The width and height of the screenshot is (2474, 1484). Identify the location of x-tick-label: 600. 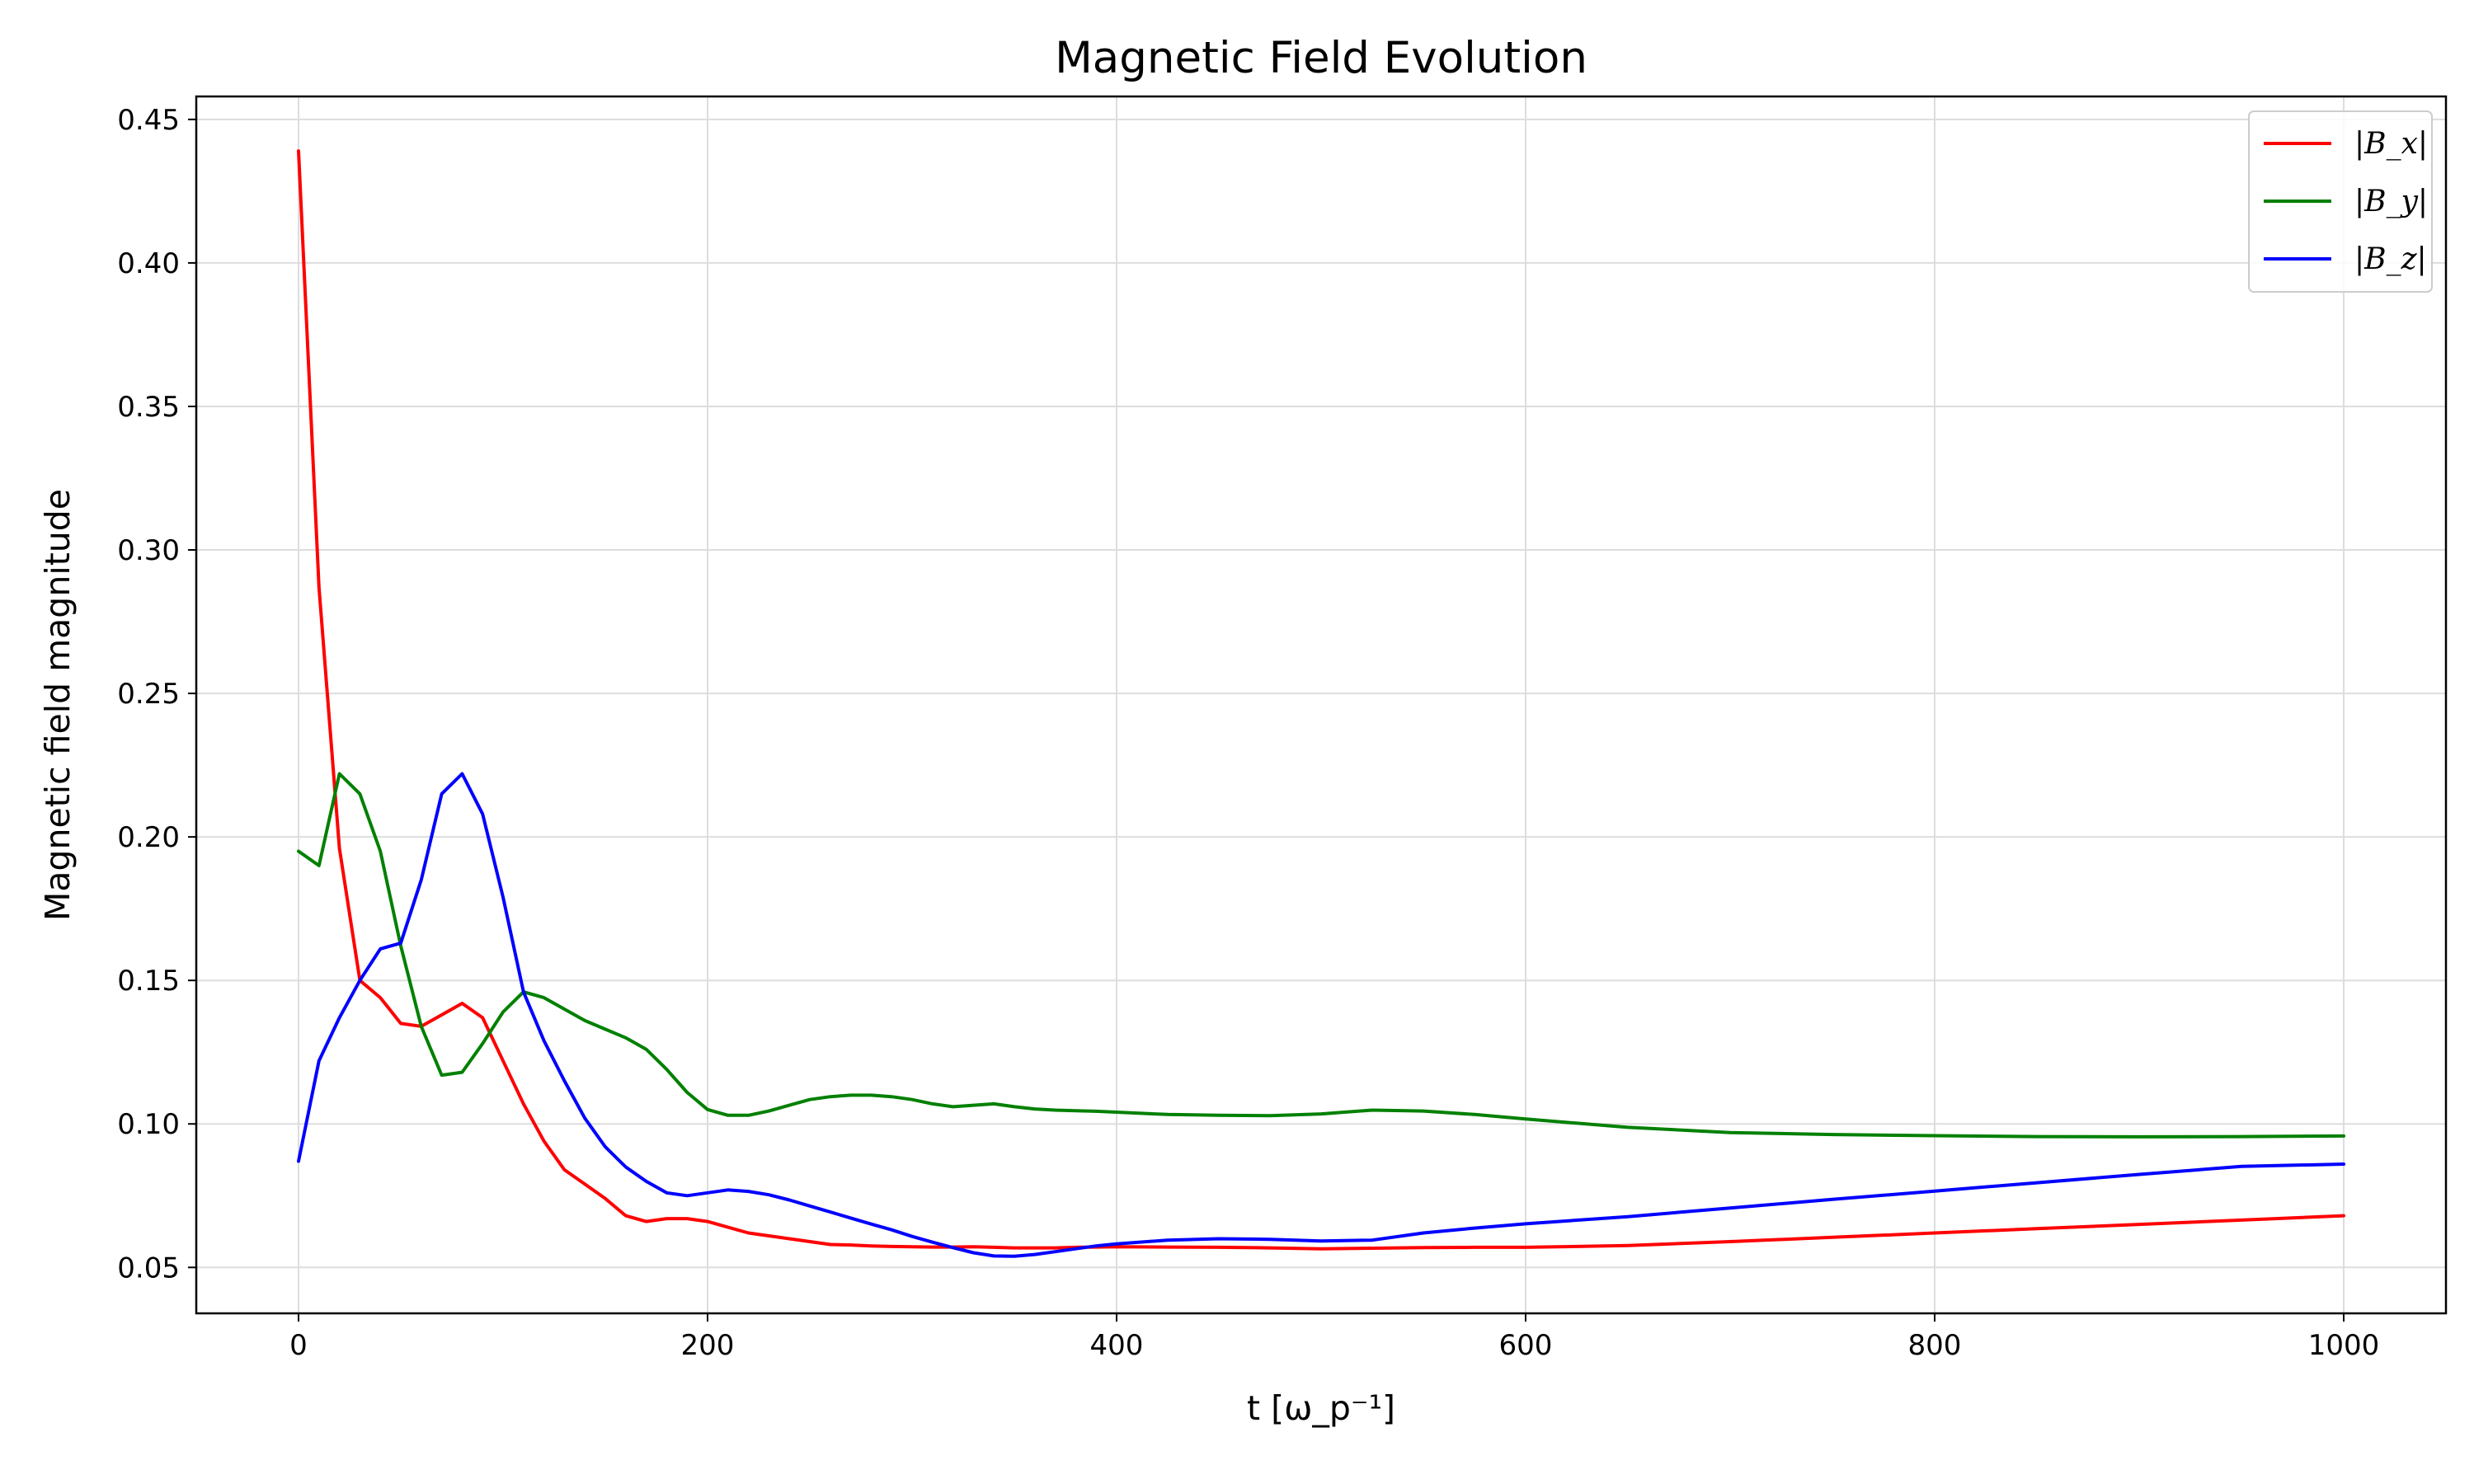
(1526, 1345).